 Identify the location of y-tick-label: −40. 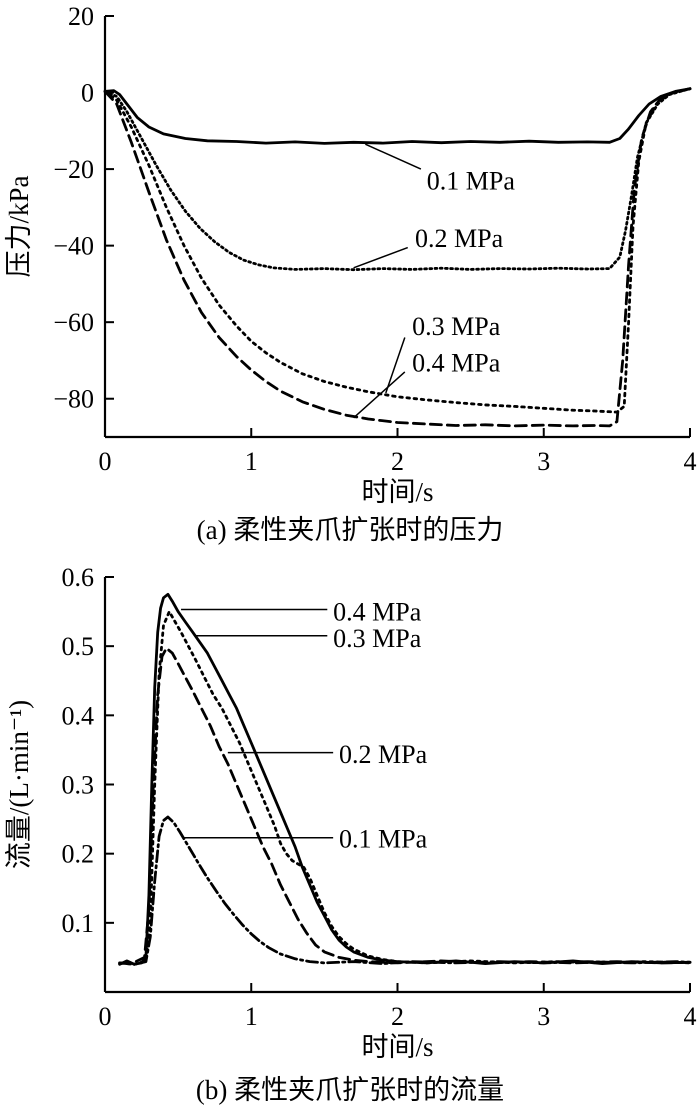
(73, 246).